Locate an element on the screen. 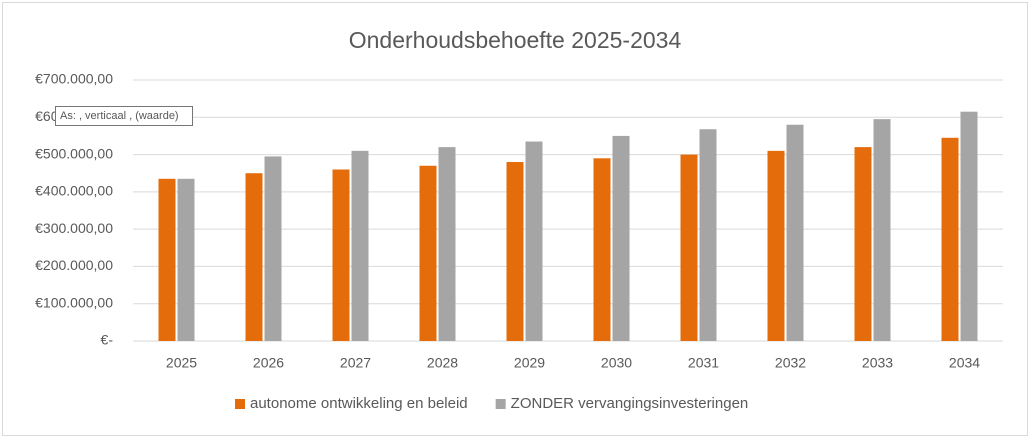  x-tick-label: 2029 is located at coordinates (529, 363).